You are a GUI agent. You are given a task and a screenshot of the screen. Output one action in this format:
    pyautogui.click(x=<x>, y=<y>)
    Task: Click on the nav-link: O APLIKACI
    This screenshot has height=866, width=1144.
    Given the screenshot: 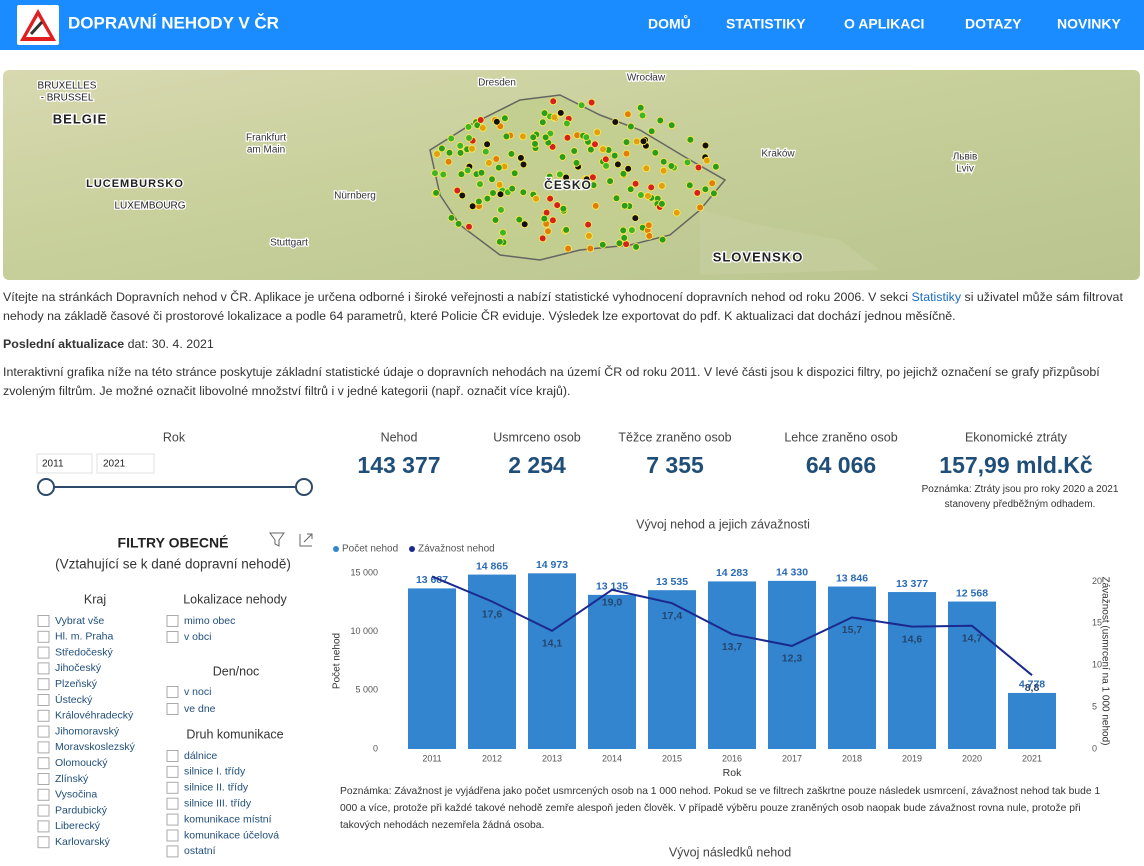 What is the action you would take?
    pyautogui.click(x=884, y=24)
    